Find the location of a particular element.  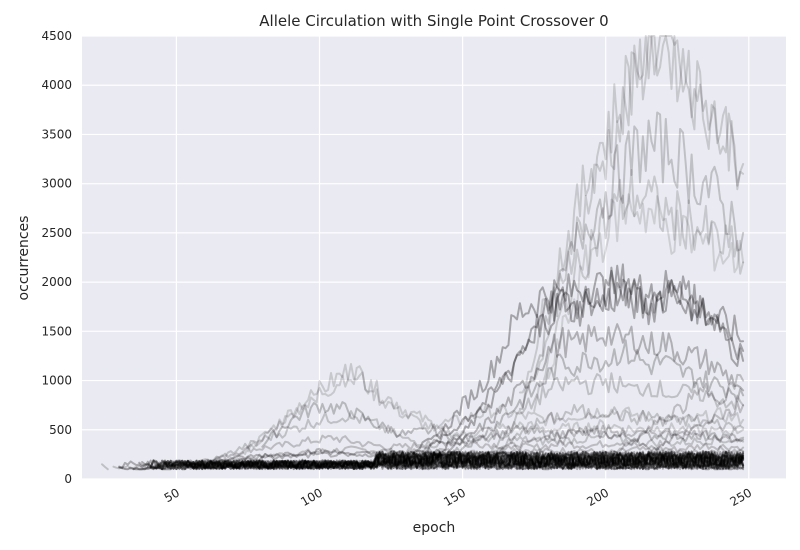

y-tick-label: 0 is located at coordinates (68, 479).